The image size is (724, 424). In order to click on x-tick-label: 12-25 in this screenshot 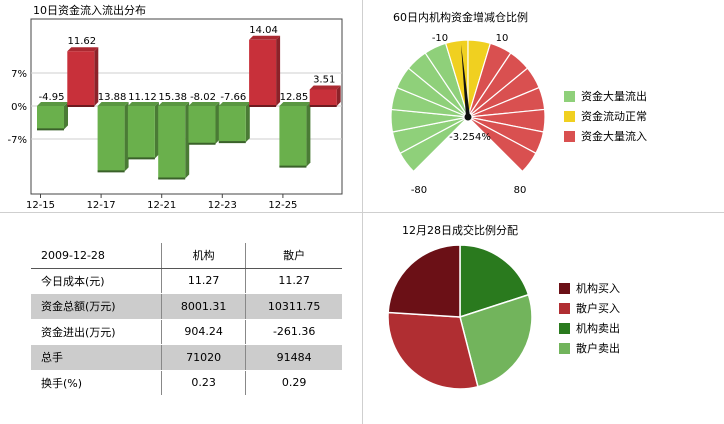, I will do `click(282, 205)`.